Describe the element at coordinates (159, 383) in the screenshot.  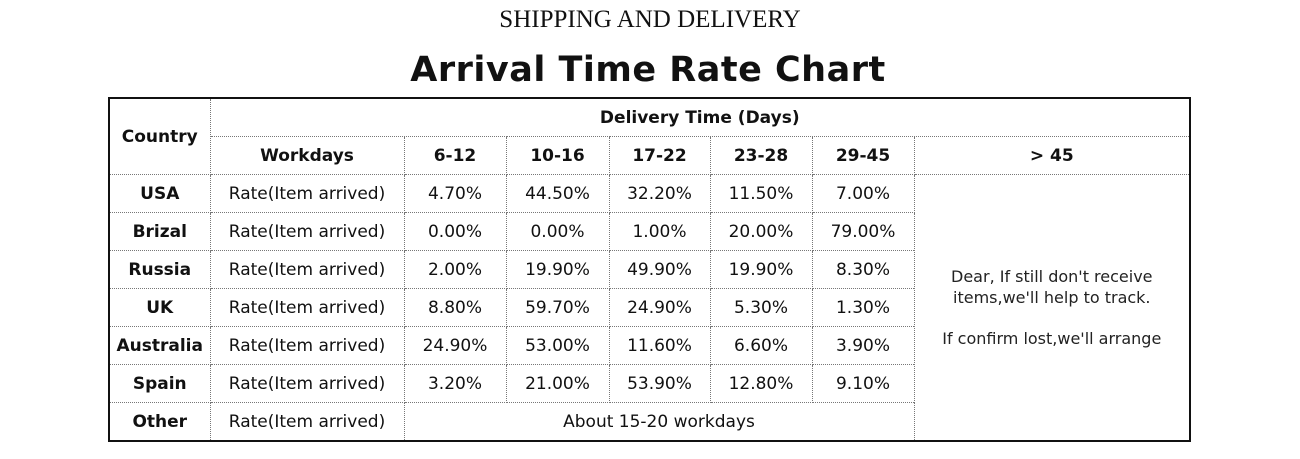
I see `country-cell: Spain` at that location.